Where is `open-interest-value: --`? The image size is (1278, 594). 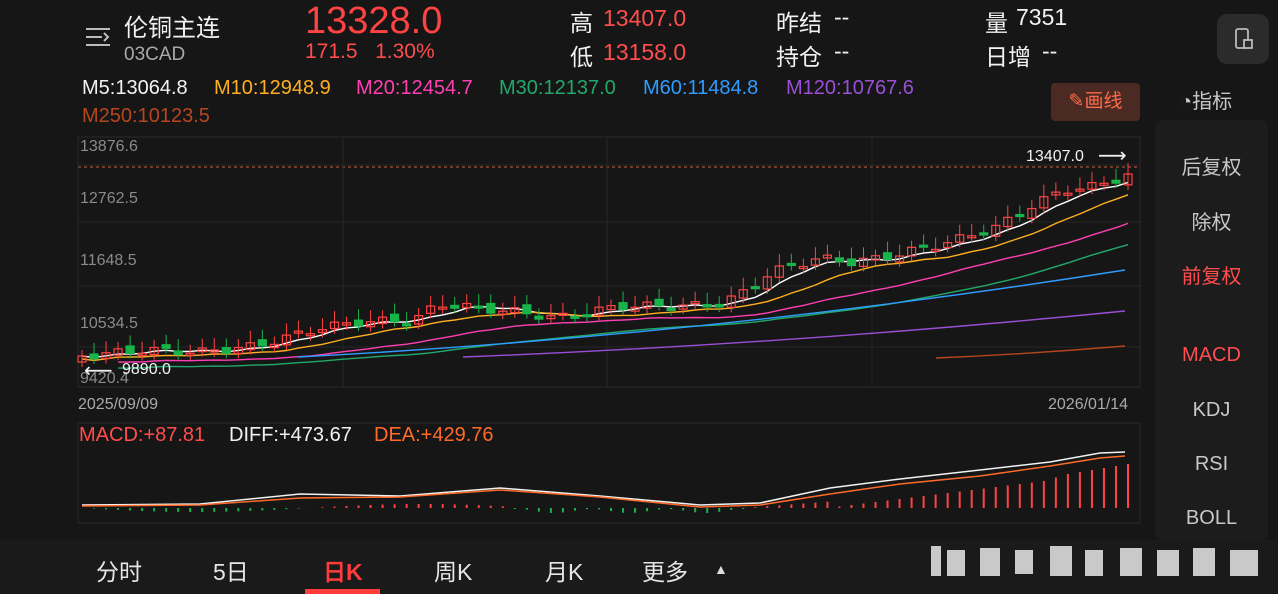
open-interest-value: -- is located at coordinates (842, 51).